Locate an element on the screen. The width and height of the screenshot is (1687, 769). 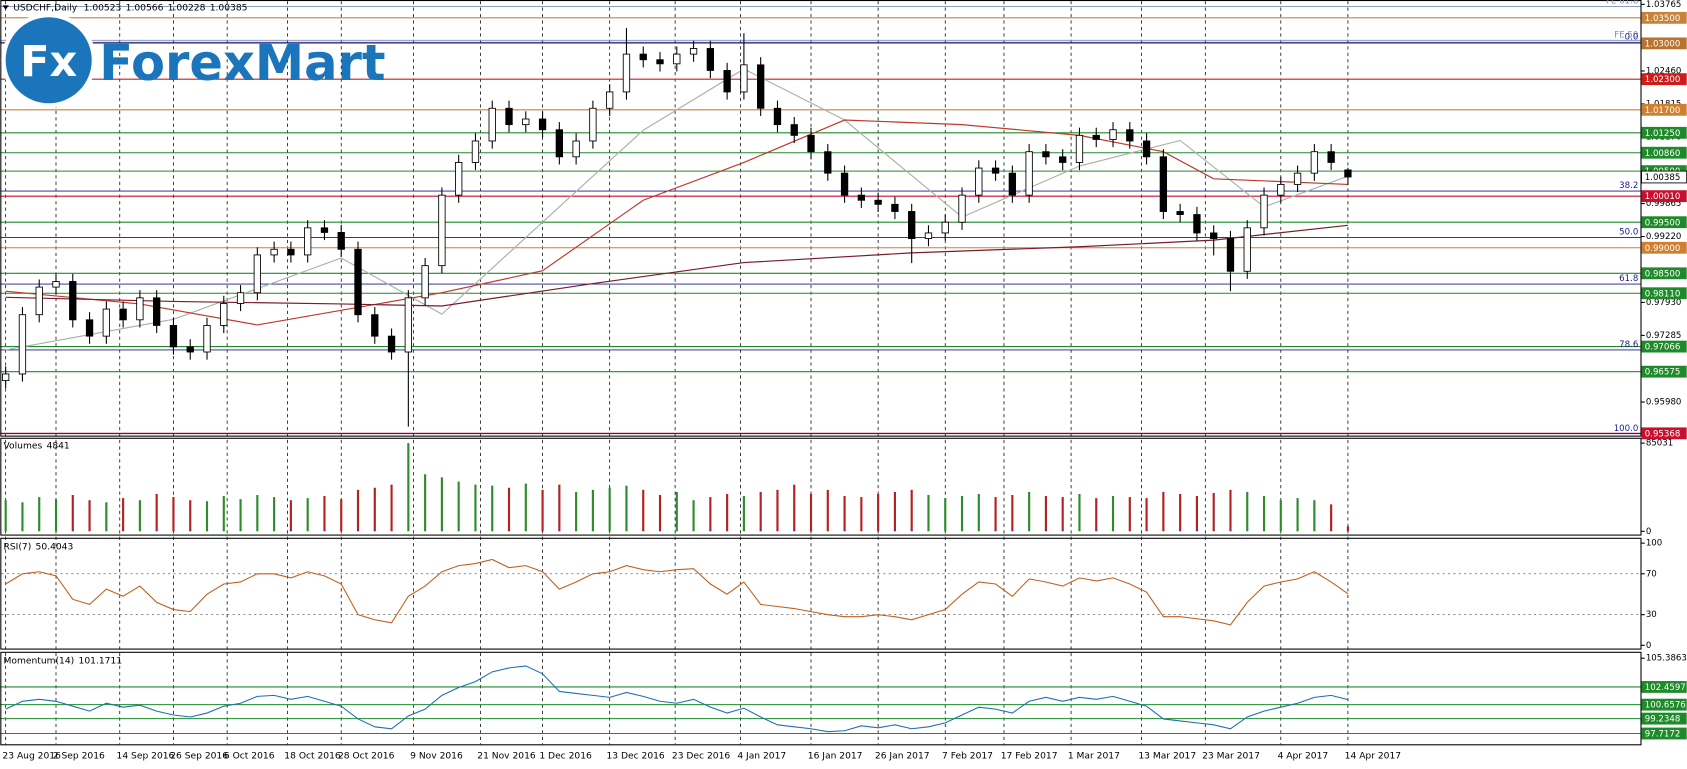
y-tick-label: 0.97285 is located at coordinates (1664, 336).